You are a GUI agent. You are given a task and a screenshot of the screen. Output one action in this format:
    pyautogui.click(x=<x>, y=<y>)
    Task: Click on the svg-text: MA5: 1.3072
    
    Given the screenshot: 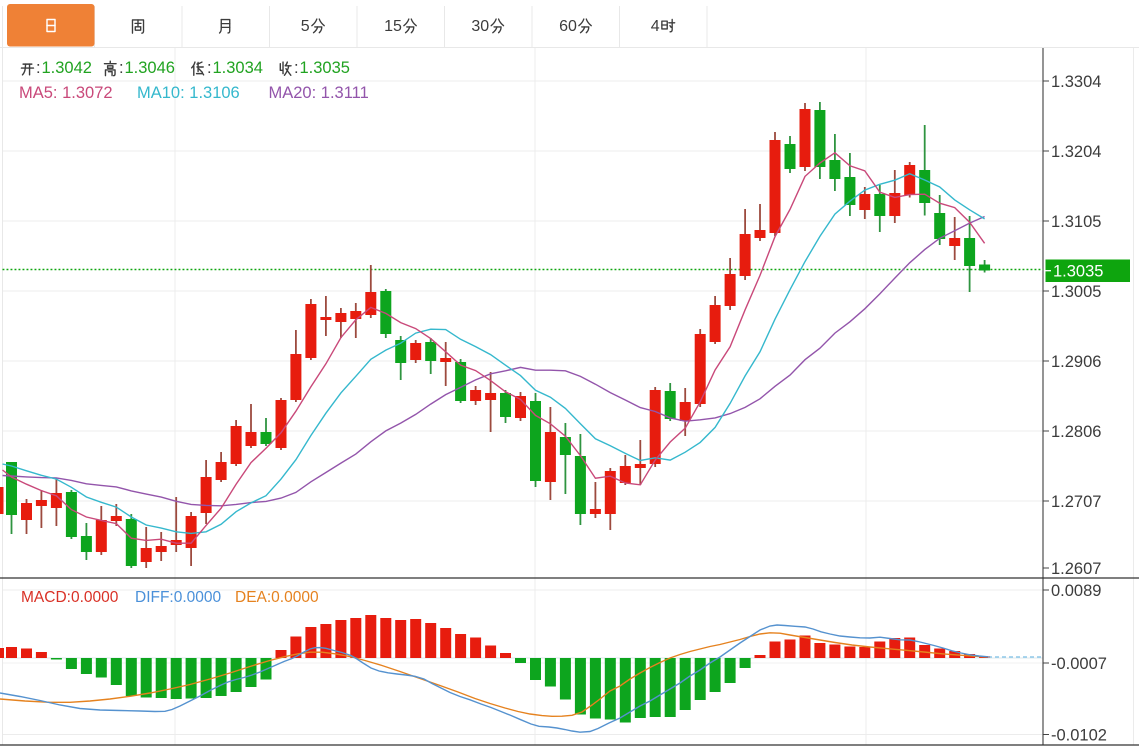 What is the action you would take?
    pyautogui.click(x=66, y=93)
    